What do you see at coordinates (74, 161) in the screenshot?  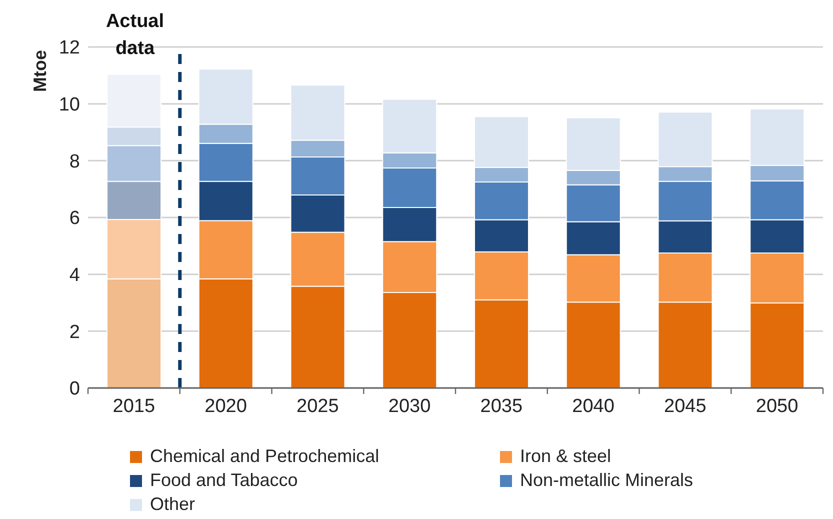 I see `y-tick-label: 8` at bounding box center [74, 161].